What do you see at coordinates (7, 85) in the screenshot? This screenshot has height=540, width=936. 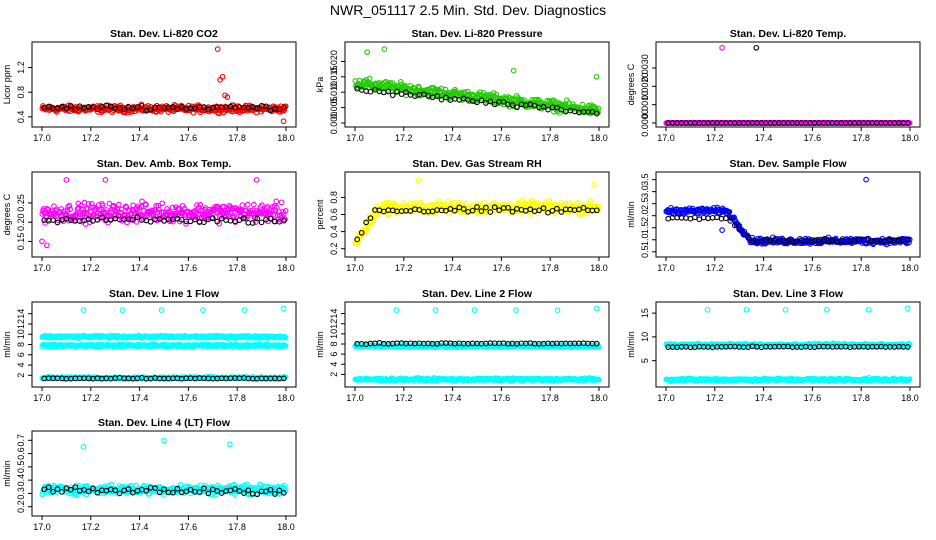 I see `y-axis-label: Licor ppm` at bounding box center [7, 85].